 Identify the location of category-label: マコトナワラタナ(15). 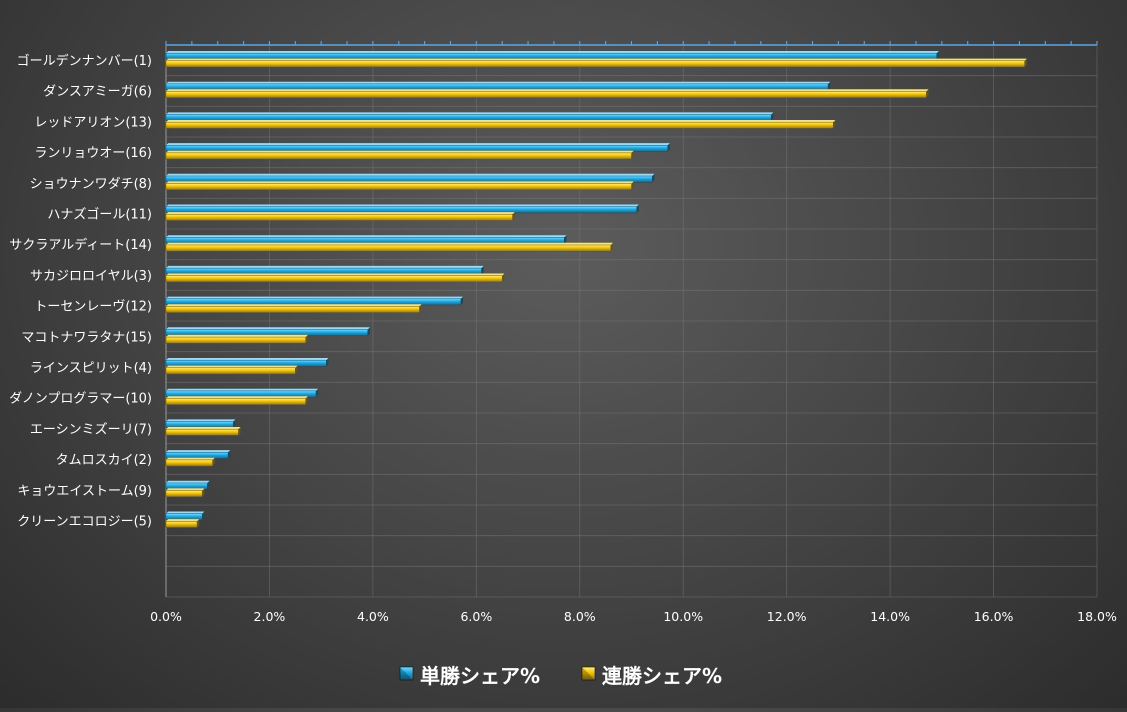
(86, 337).